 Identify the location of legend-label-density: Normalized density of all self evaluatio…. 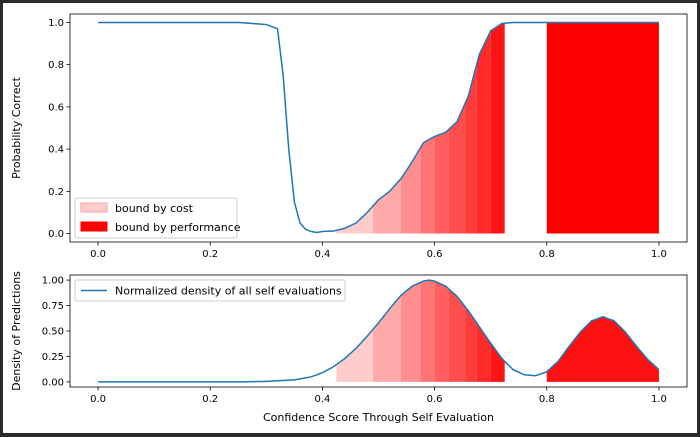
(228, 291).